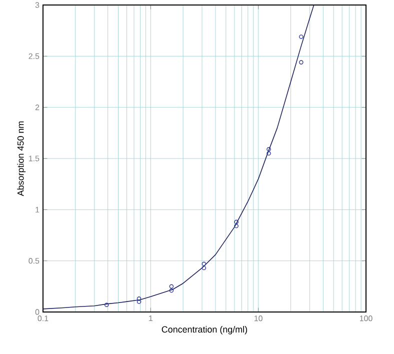 Image resolution: width=394 pixels, height=354 pixels. I want to click on x-axis-title: Concentration (ng/ml), so click(205, 330).